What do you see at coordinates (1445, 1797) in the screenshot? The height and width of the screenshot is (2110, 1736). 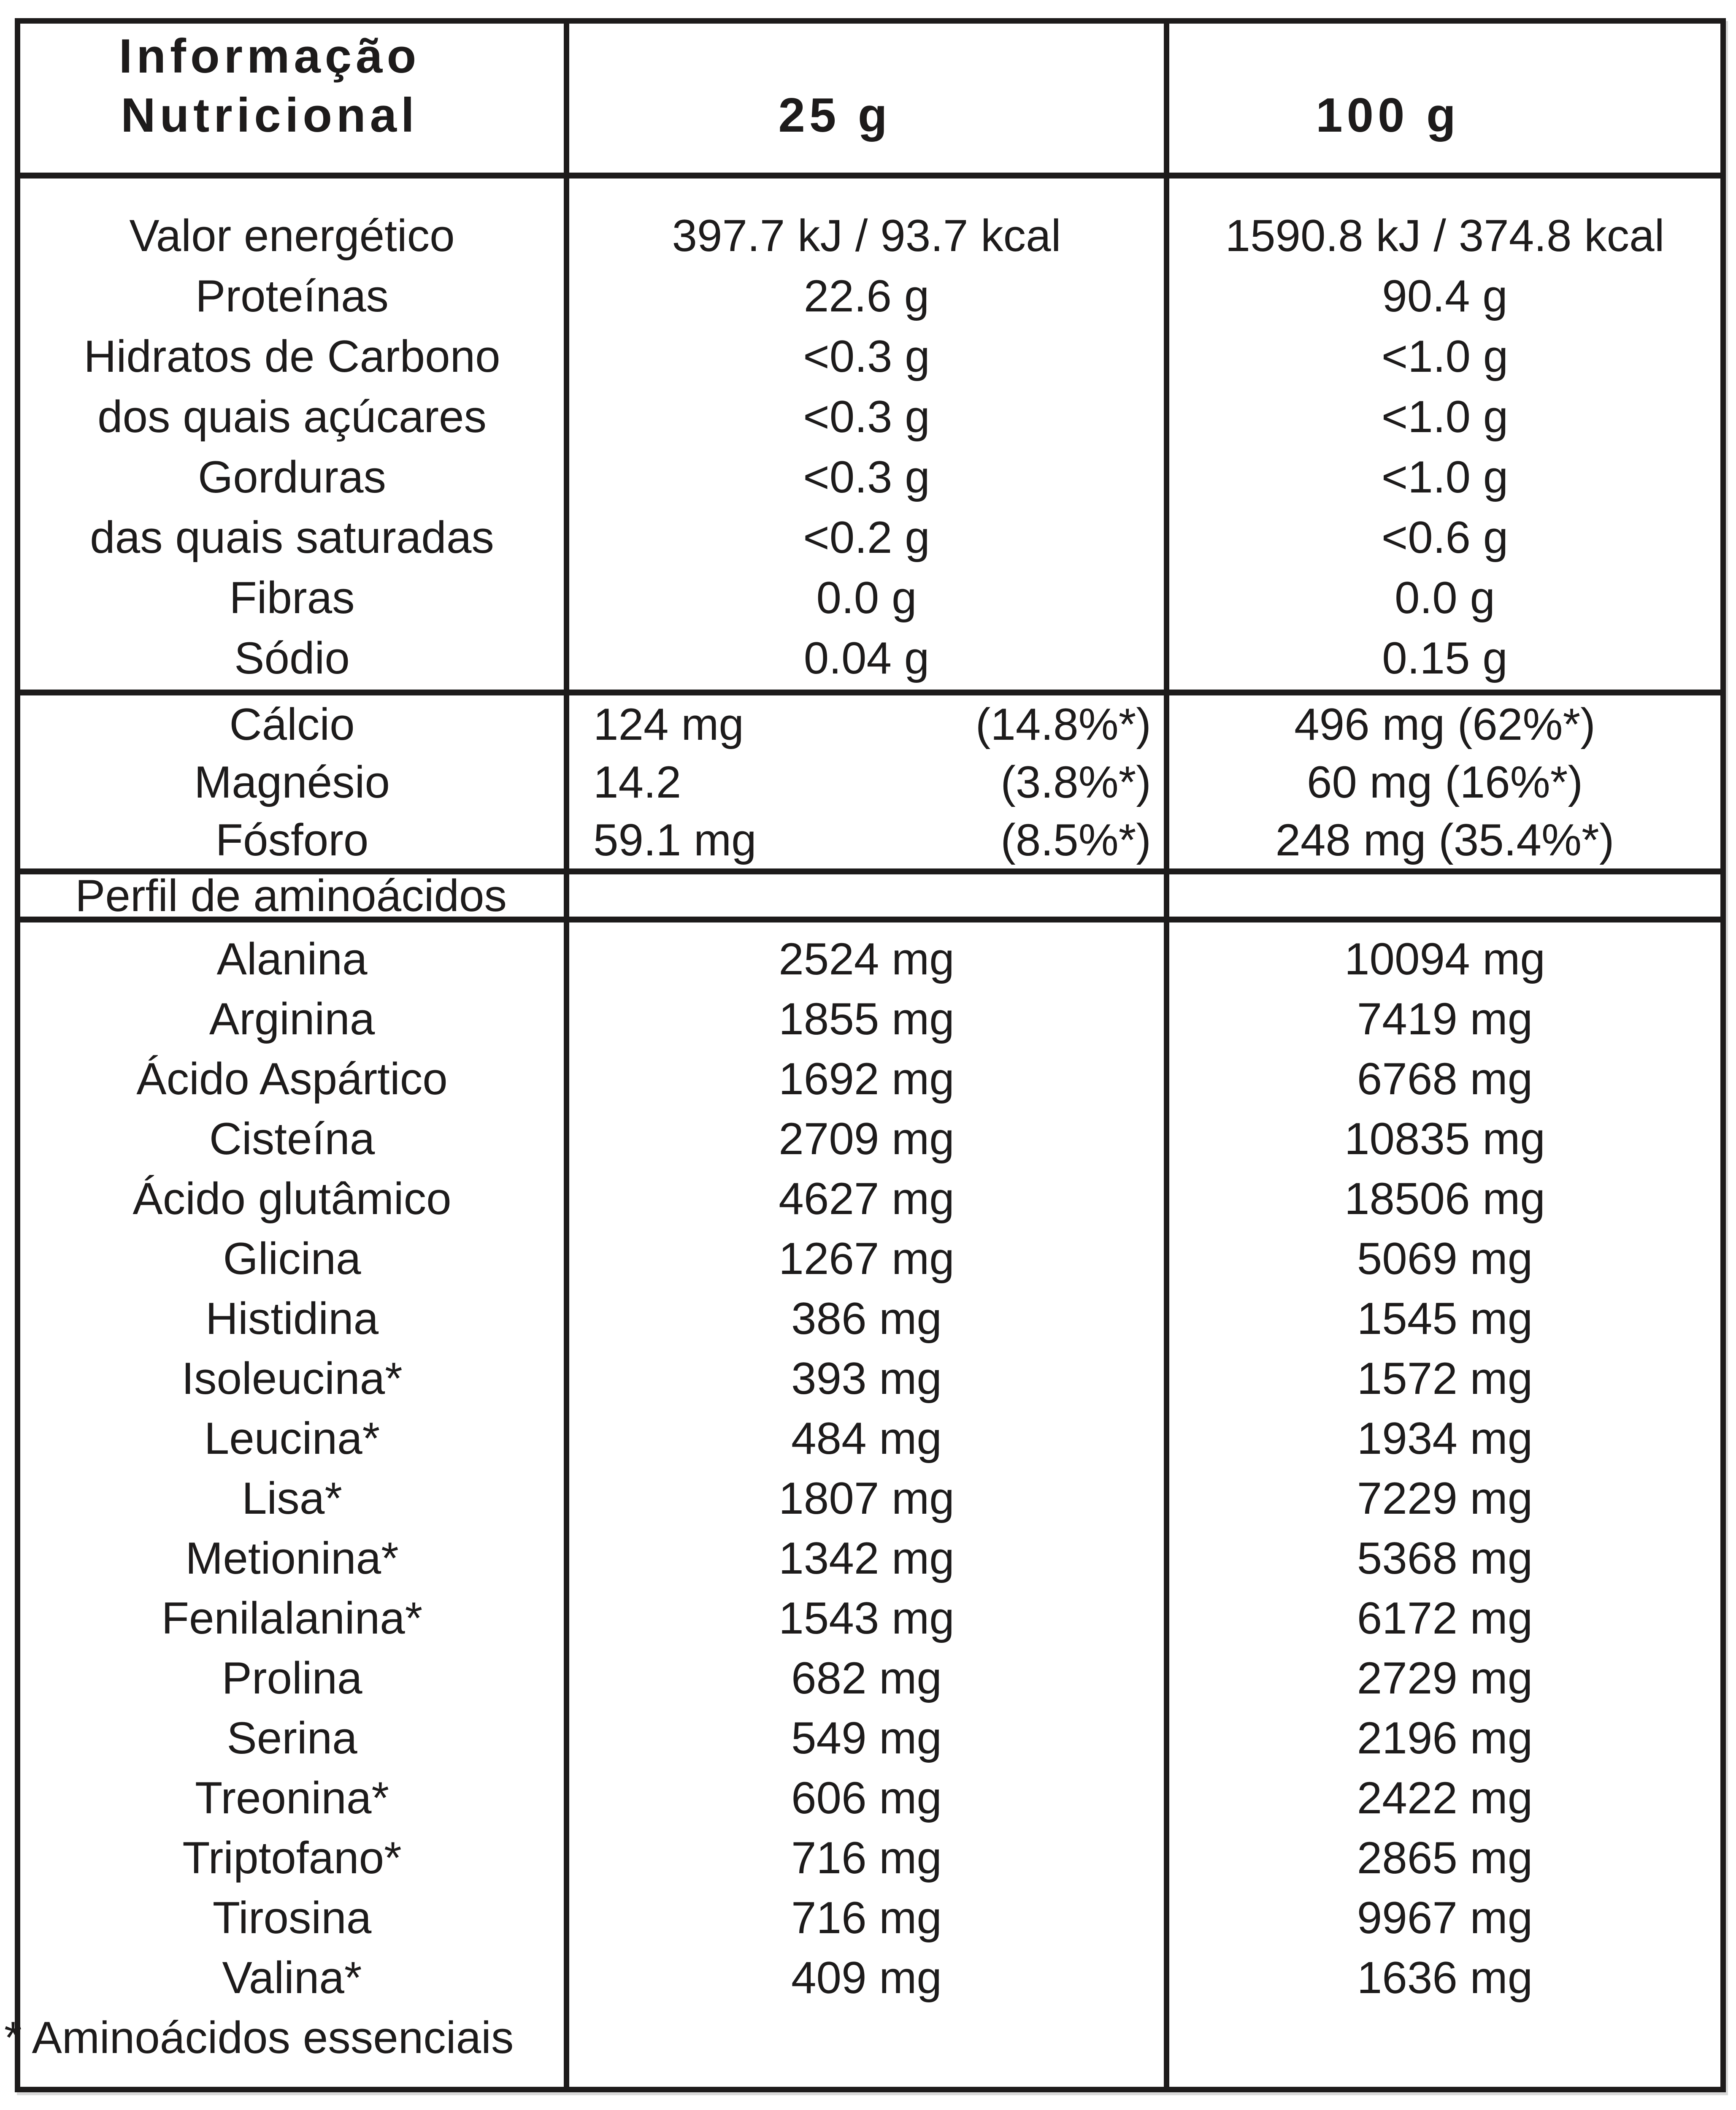 I see `value-100g: 2422 mg` at bounding box center [1445, 1797].